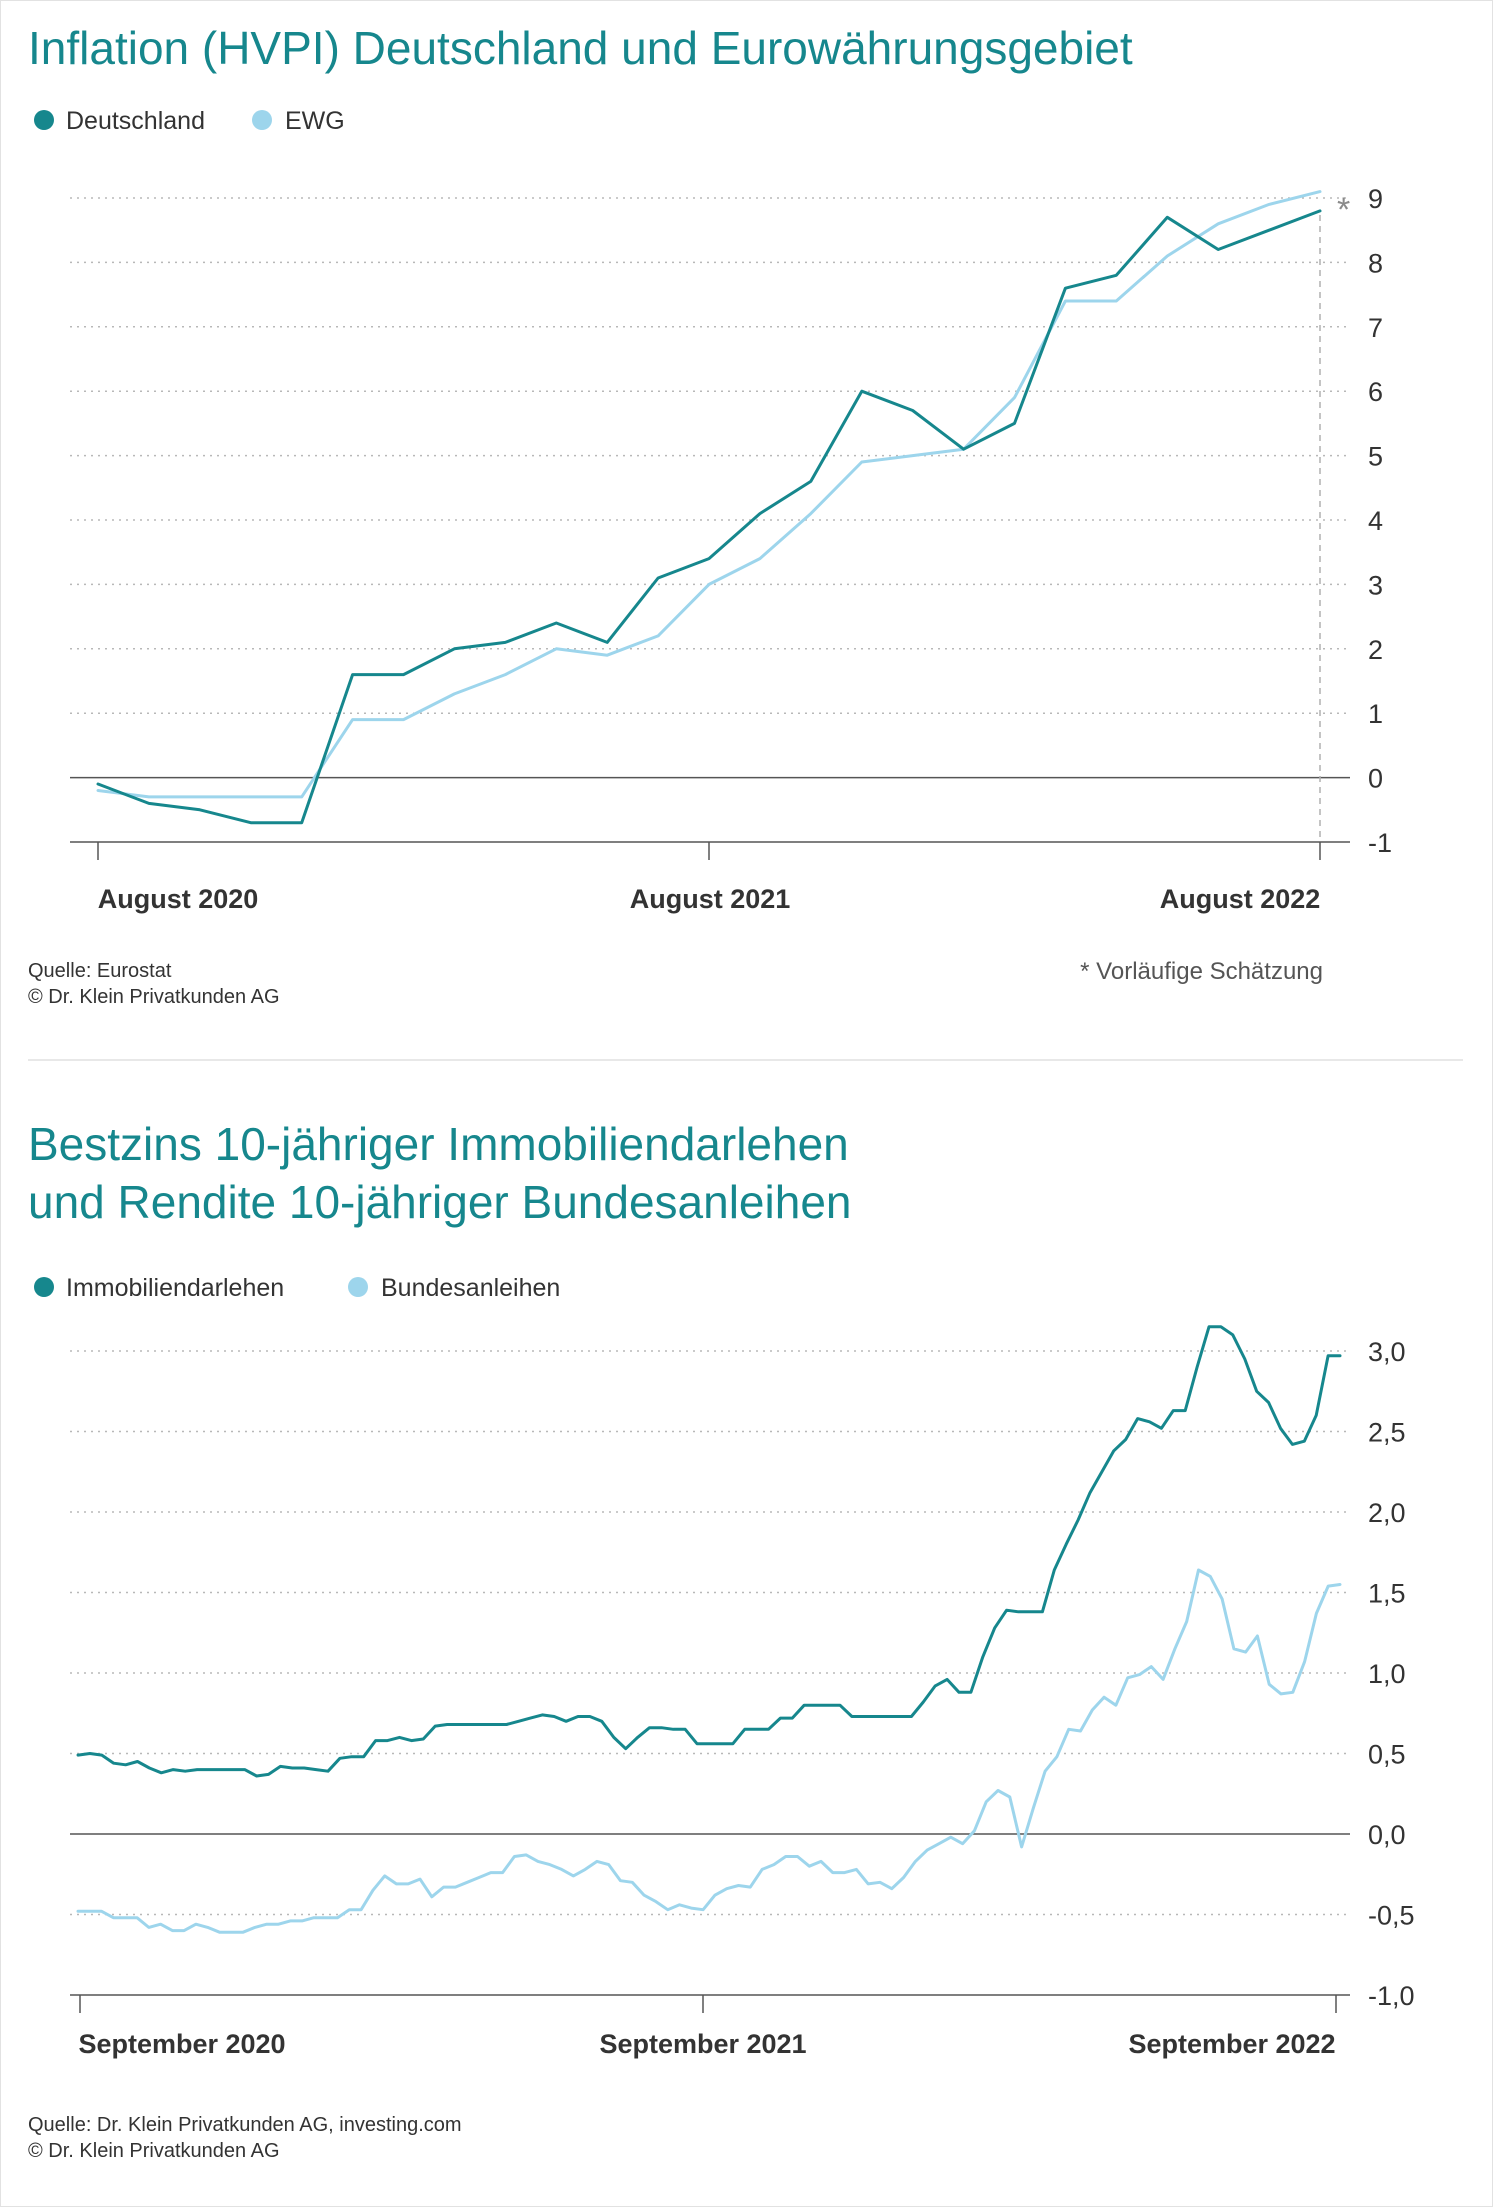 Image resolution: width=1493 pixels, height=2207 pixels. What do you see at coordinates (1343, 210) in the screenshot?
I see `estimate-marker: *` at bounding box center [1343, 210].